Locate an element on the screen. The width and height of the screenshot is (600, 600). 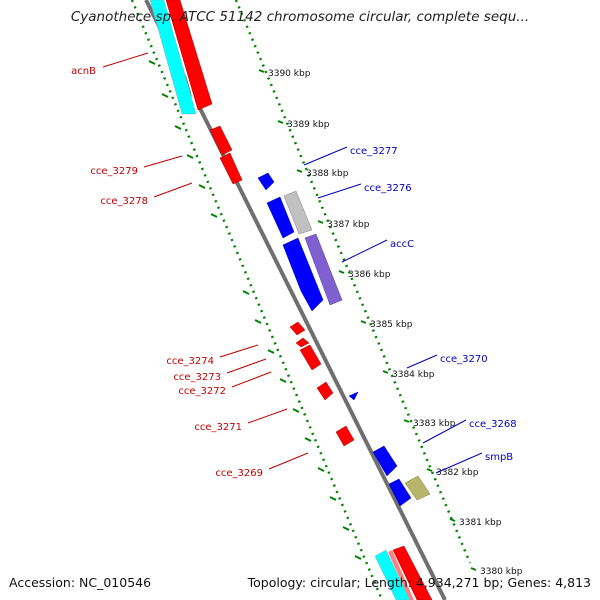
reverse-gene-label: cce_3268 is located at coordinates (493, 424).